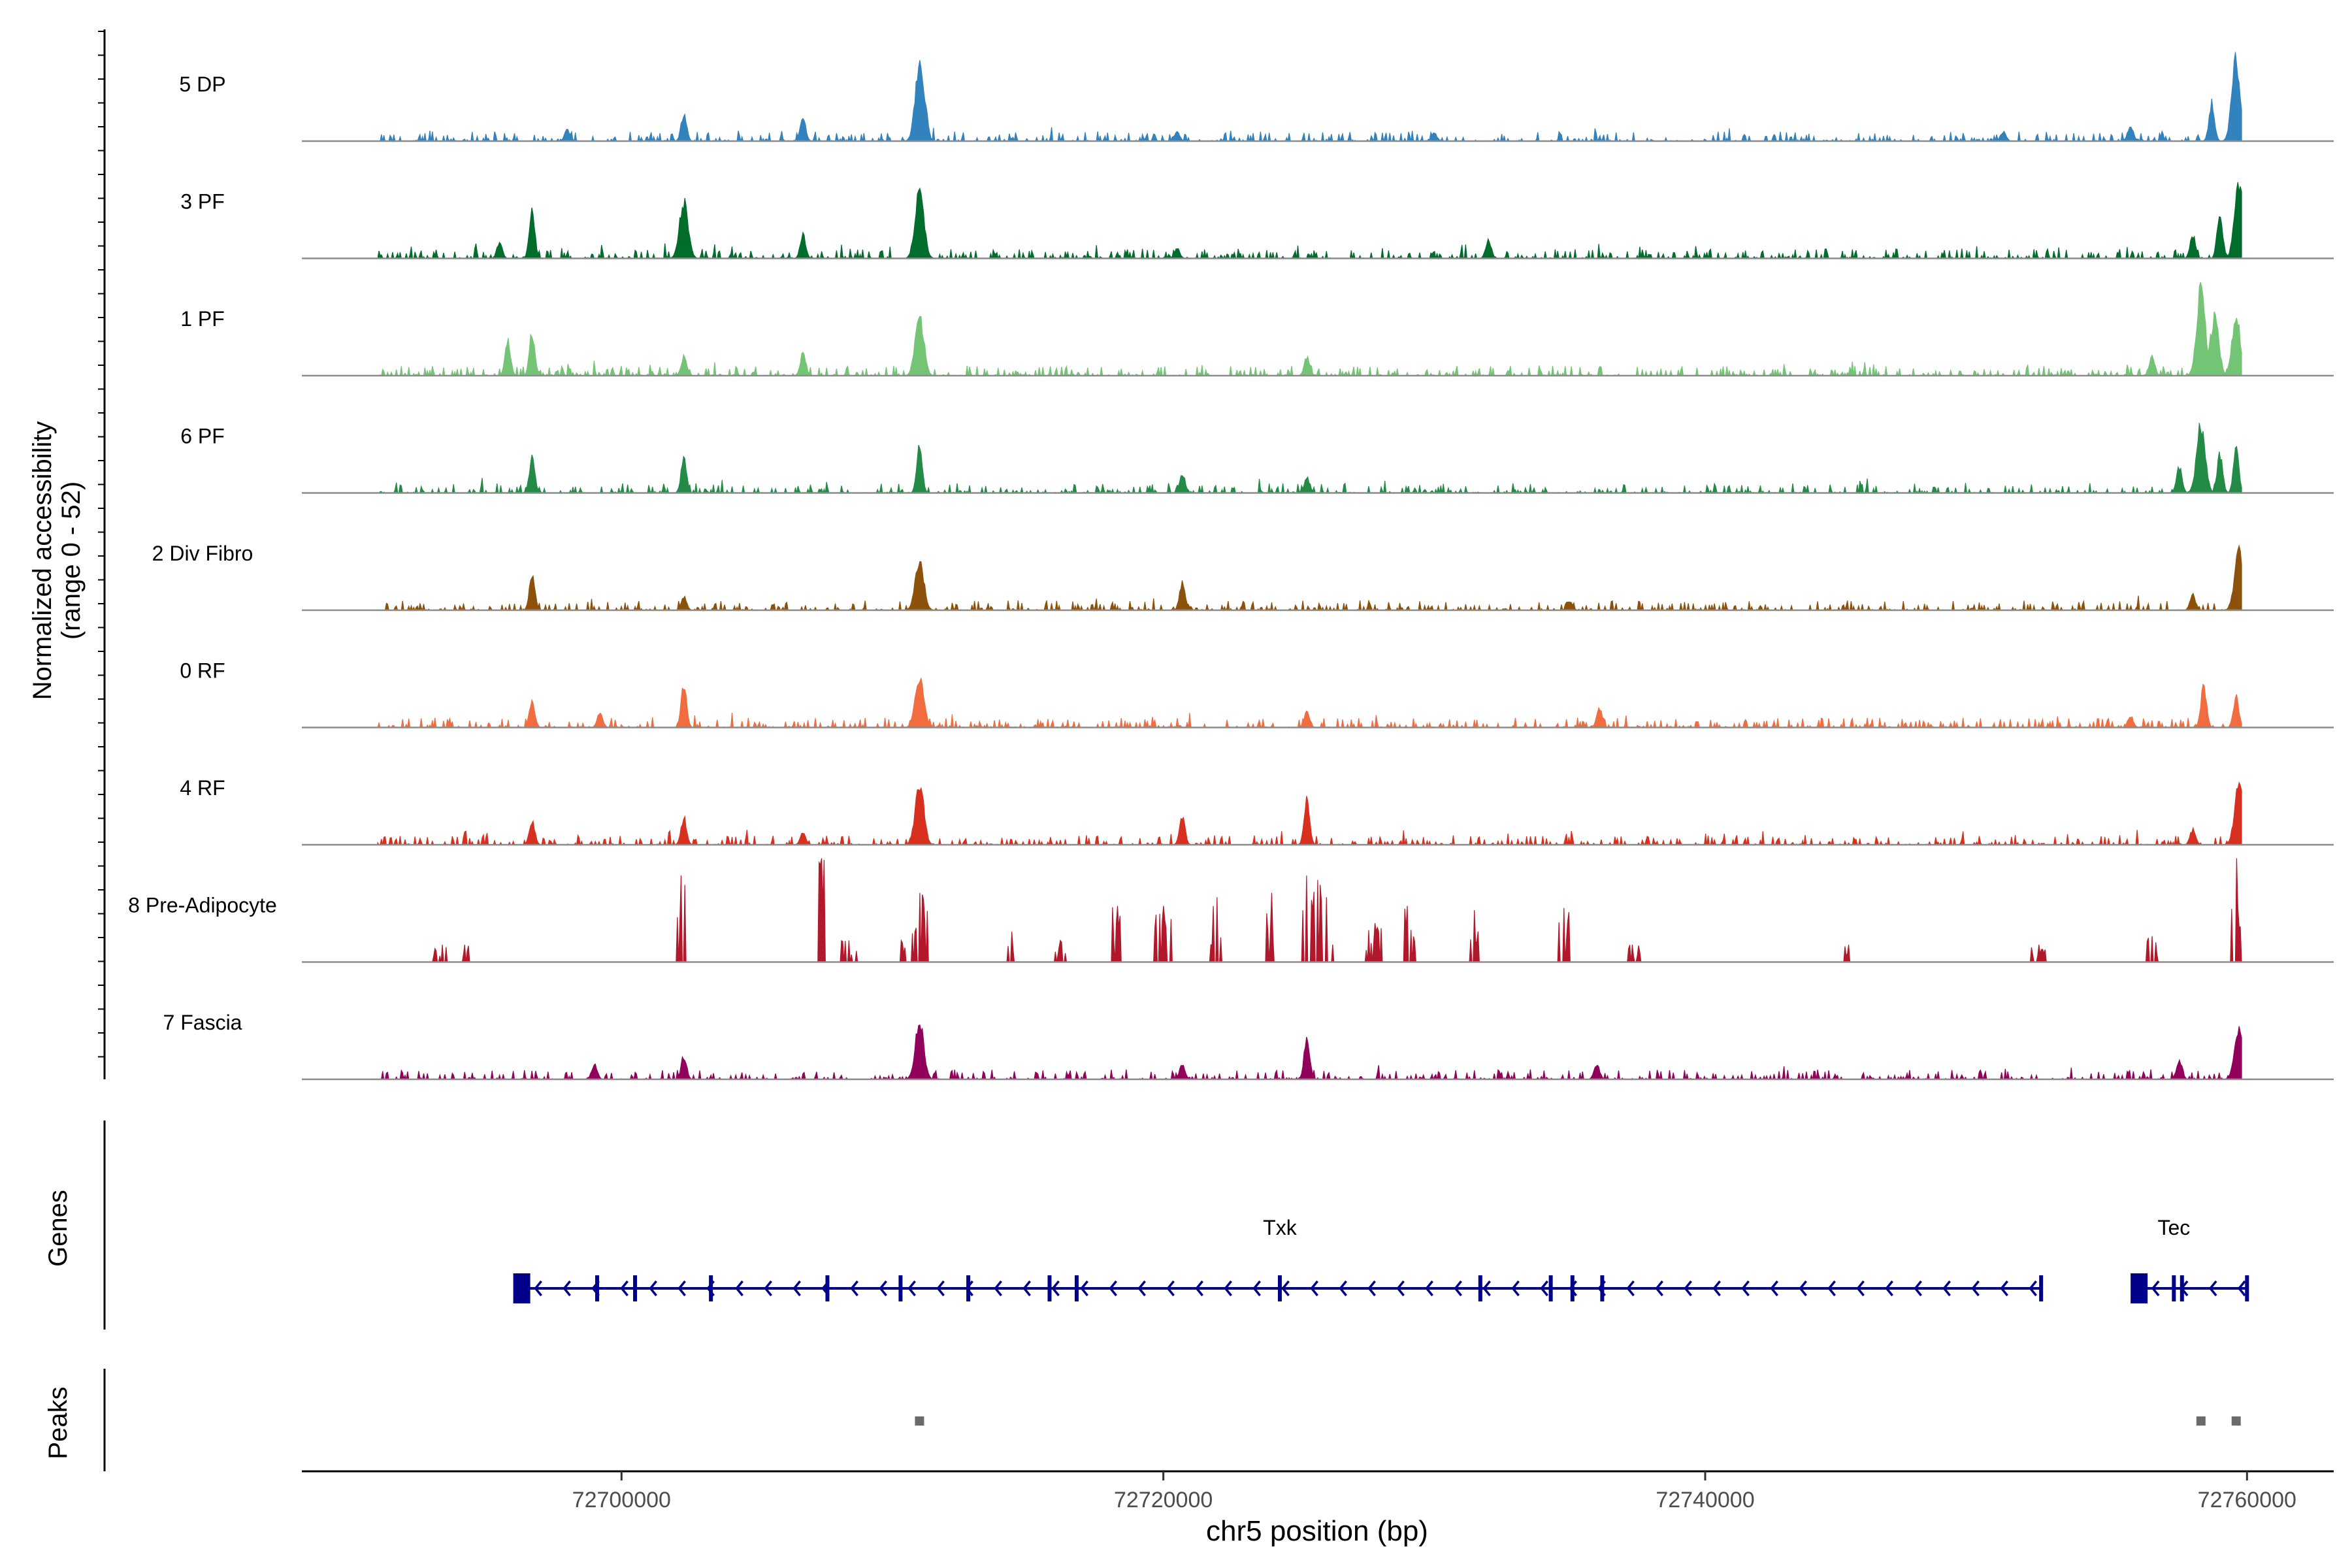  Describe the element at coordinates (2247, 1500) in the screenshot. I see `x-tick-label: 72760000` at that location.